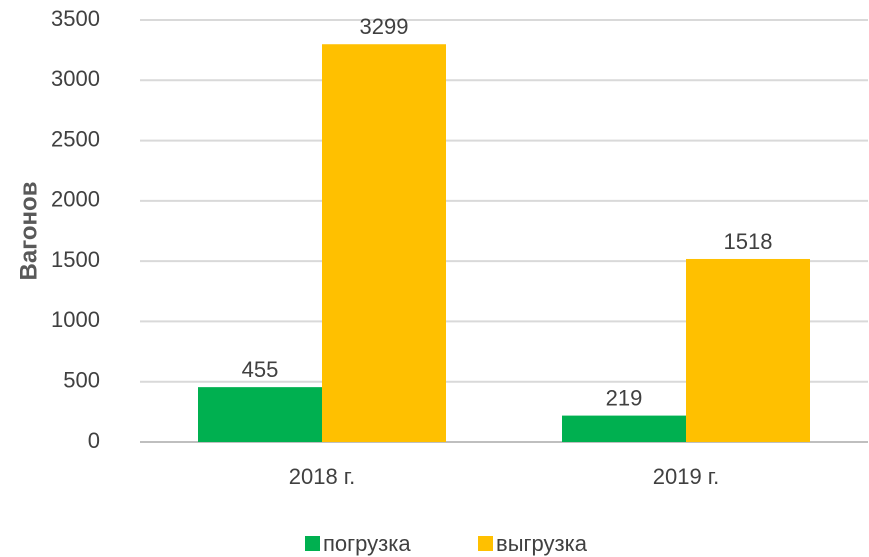  I want to click on y-tick-label: 2500, so click(75, 138).